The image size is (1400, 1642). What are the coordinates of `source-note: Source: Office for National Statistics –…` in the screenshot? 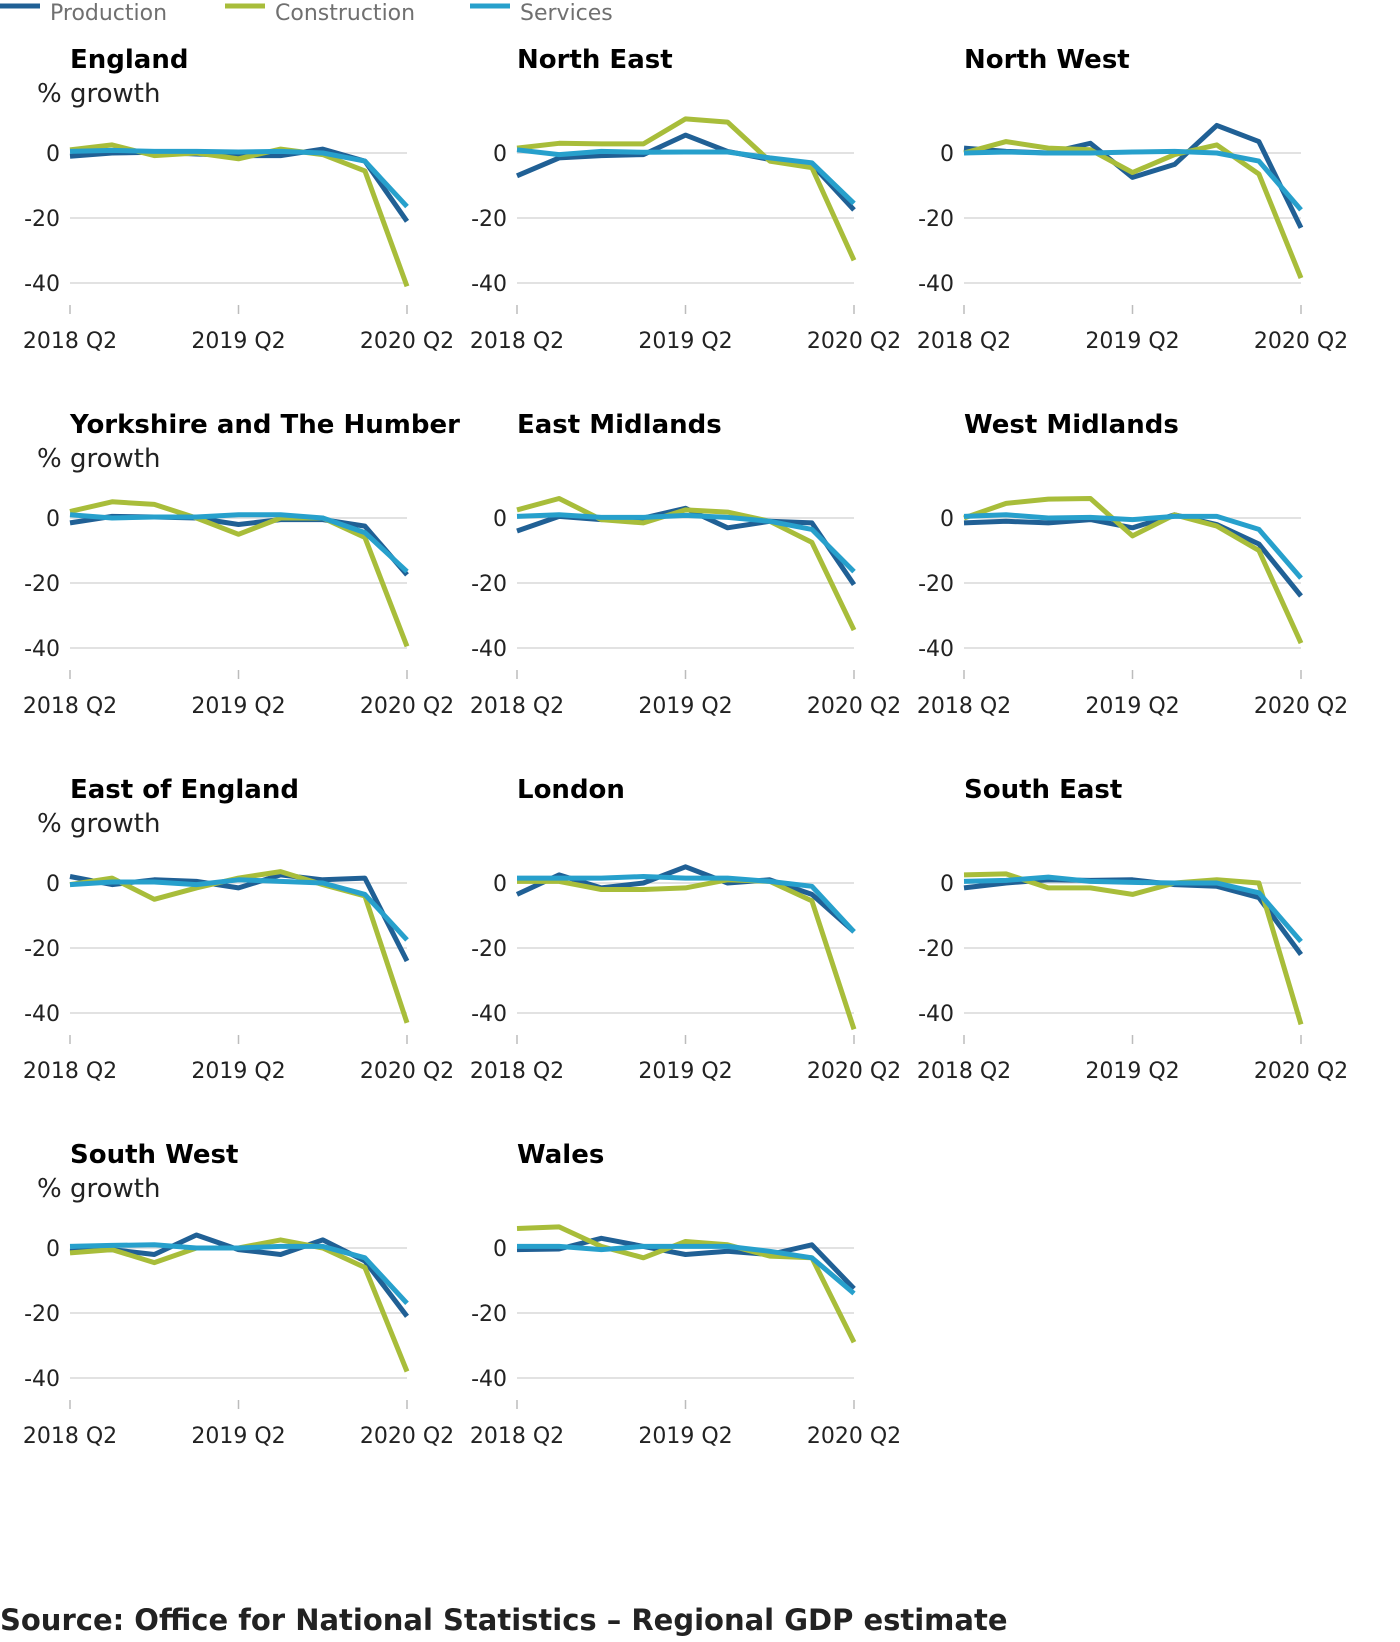 It's located at (504, 1620).